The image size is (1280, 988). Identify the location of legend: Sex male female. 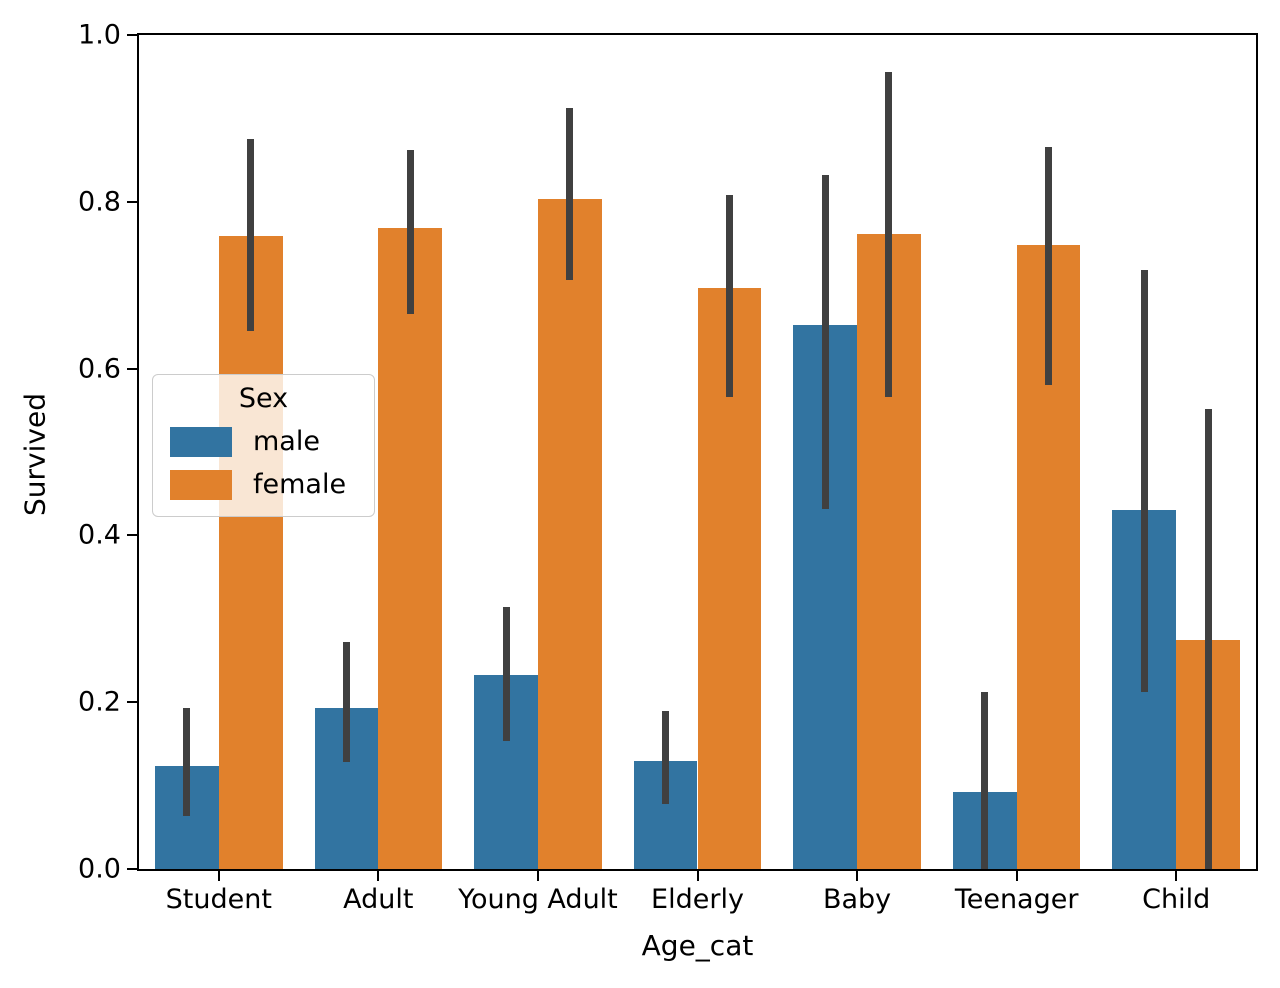
(263, 445).